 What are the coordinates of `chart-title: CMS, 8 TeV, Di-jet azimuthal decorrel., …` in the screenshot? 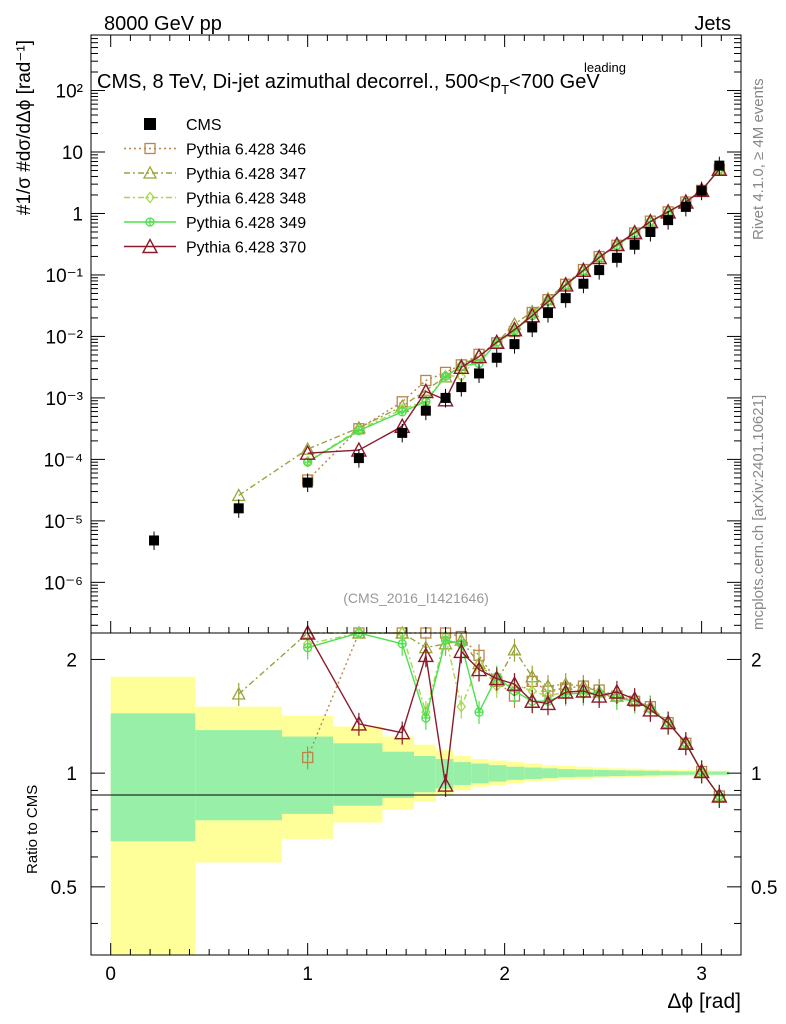 It's located at (348, 84).